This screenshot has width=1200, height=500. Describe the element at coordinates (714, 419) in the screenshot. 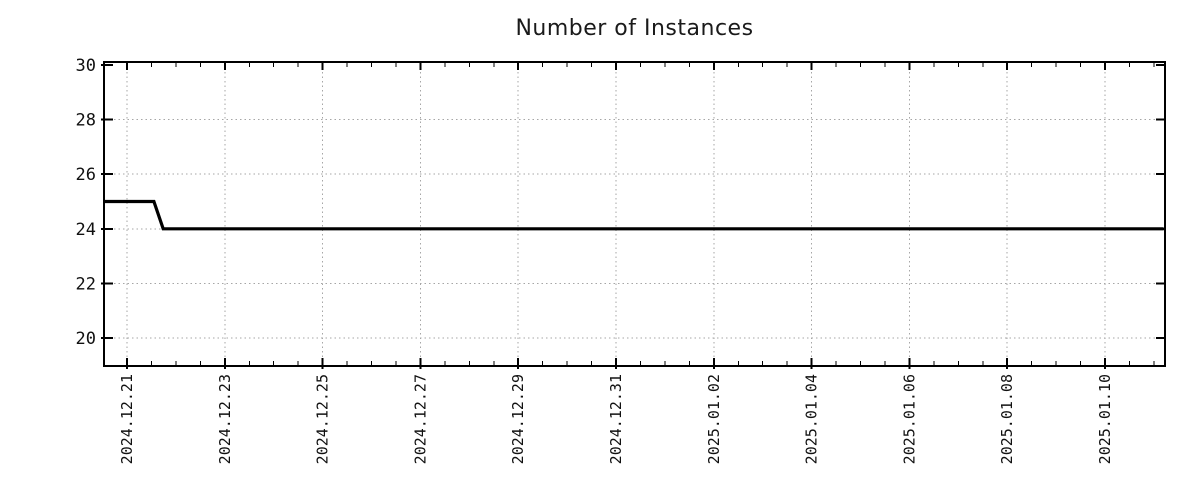

I see `x-tick-label: 2025.01.02` at that location.